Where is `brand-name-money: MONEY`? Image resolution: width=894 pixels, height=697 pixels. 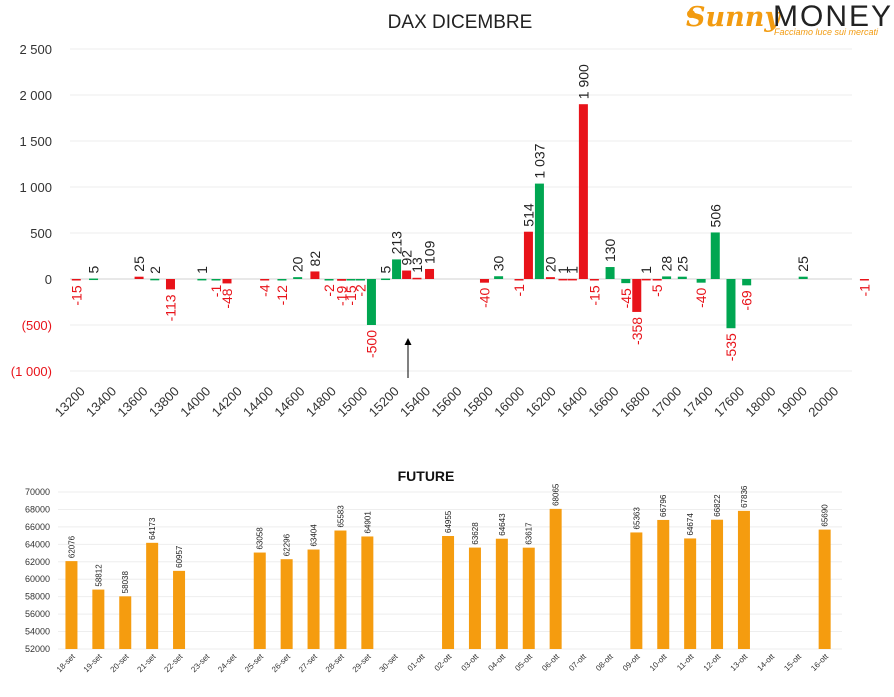
brand-name-money: MONEY is located at coordinates (833, 16).